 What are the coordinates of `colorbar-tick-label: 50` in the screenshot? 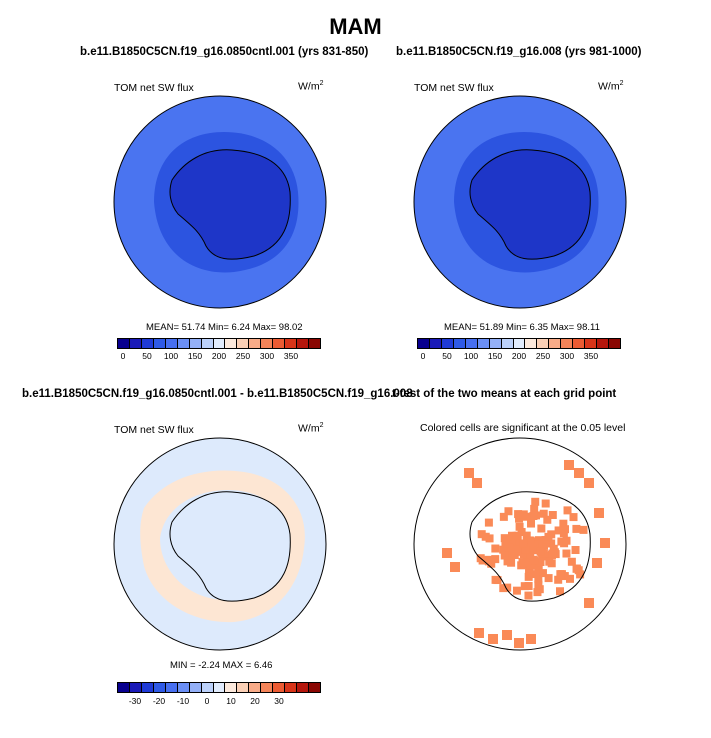 It's located at (447, 356).